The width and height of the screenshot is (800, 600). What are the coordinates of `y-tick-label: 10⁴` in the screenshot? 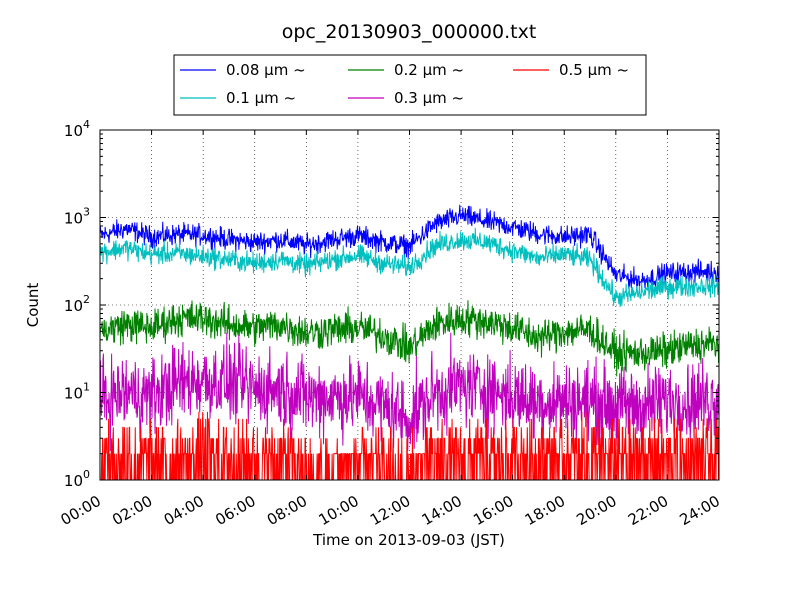 It's located at (77, 129).